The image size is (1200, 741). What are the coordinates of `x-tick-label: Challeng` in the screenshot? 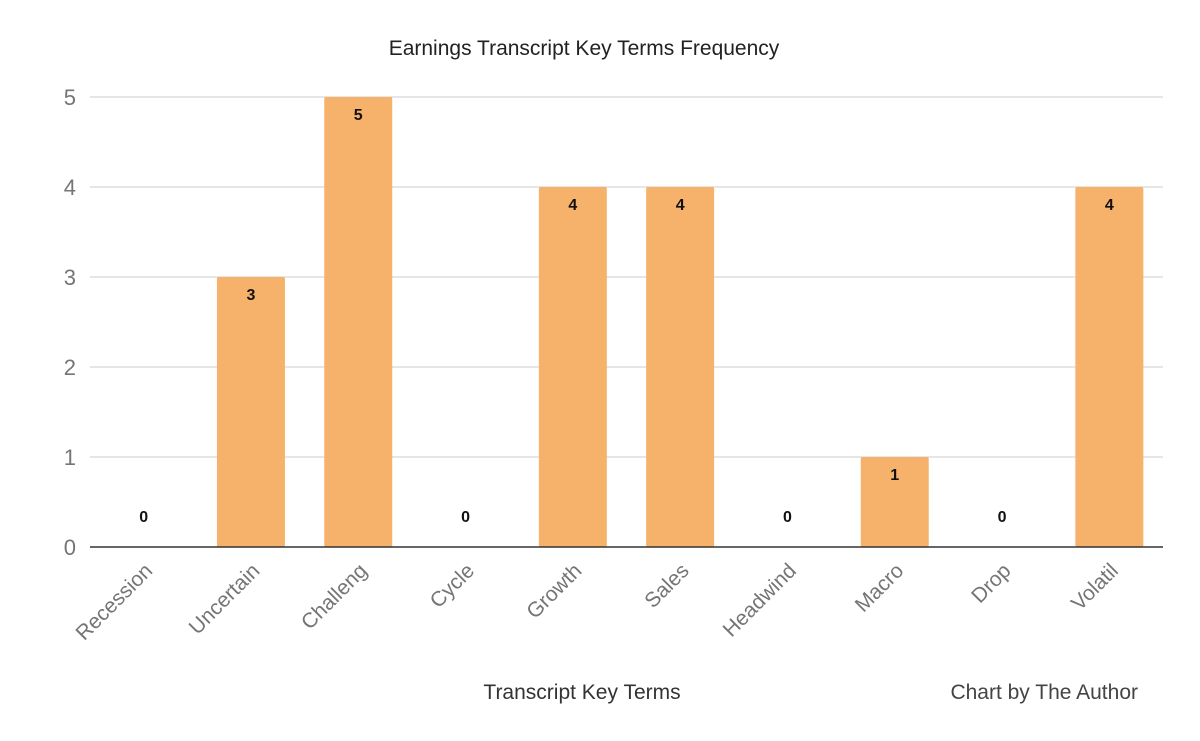 It's located at (334, 596).